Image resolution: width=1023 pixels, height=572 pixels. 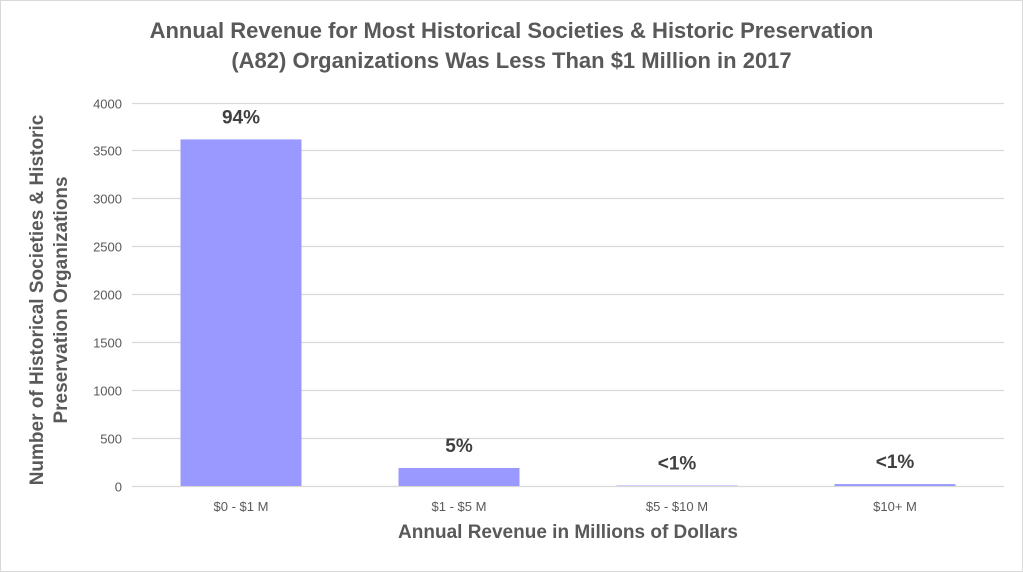 I want to click on x-tick-label-1: $1 - $5 M, so click(x=459, y=506).